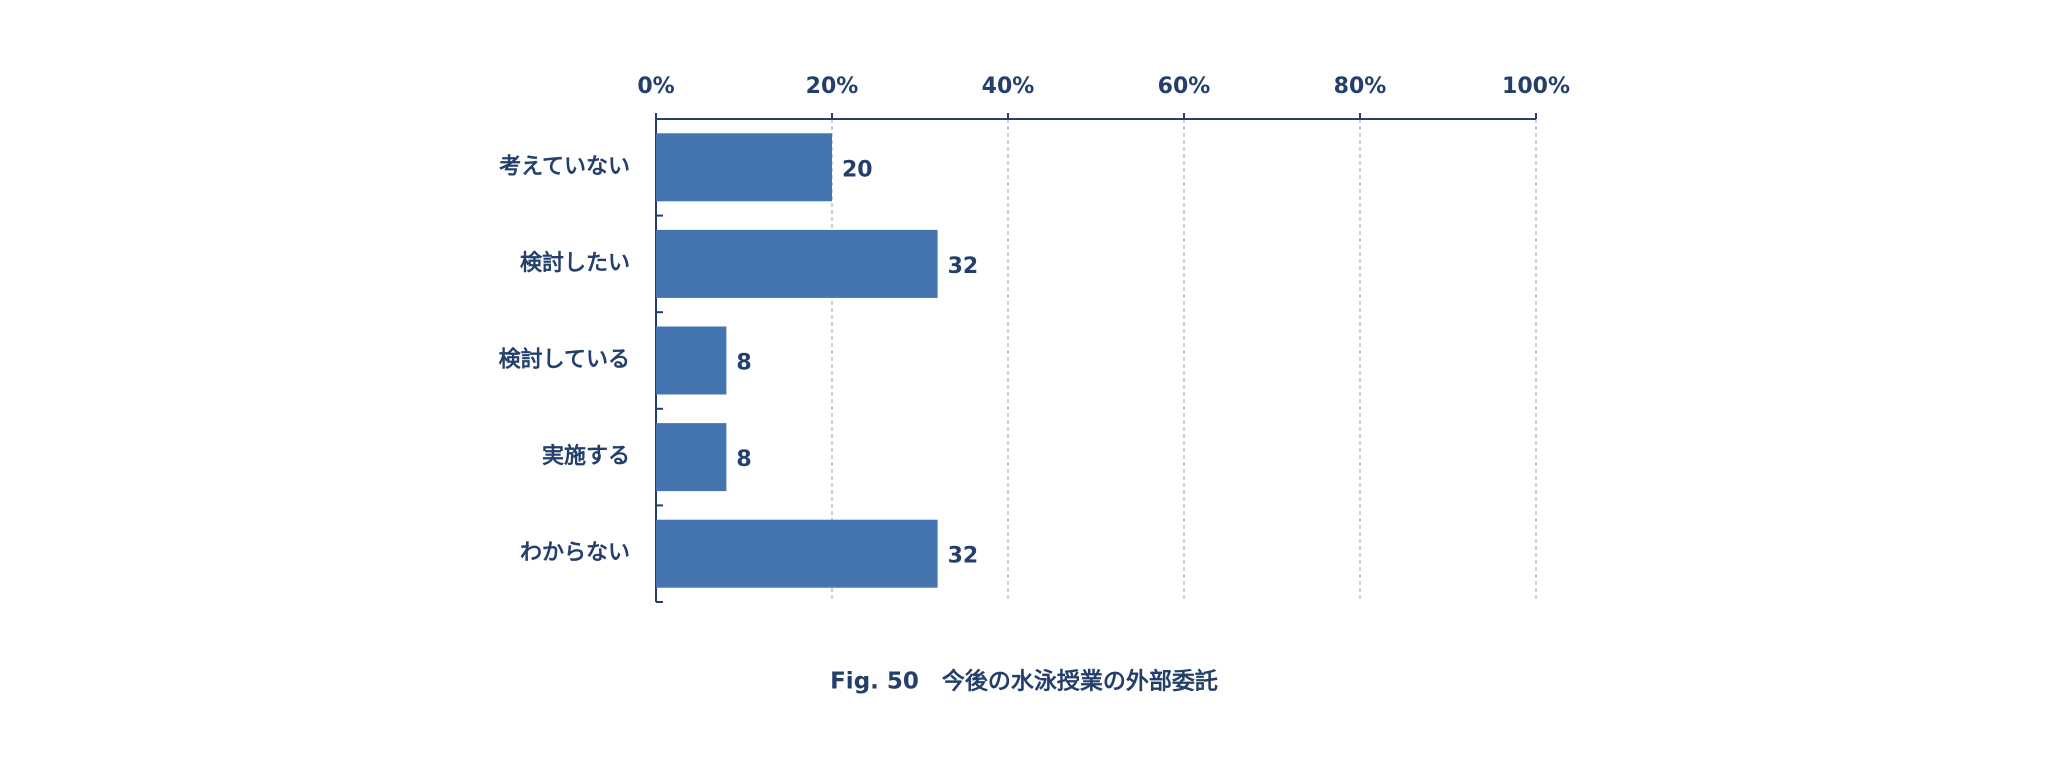 Image resolution: width=2048 pixels, height=762 pixels. Describe the element at coordinates (575, 553) in the screenshot. I see `y-tick-label: わからない` at that location.